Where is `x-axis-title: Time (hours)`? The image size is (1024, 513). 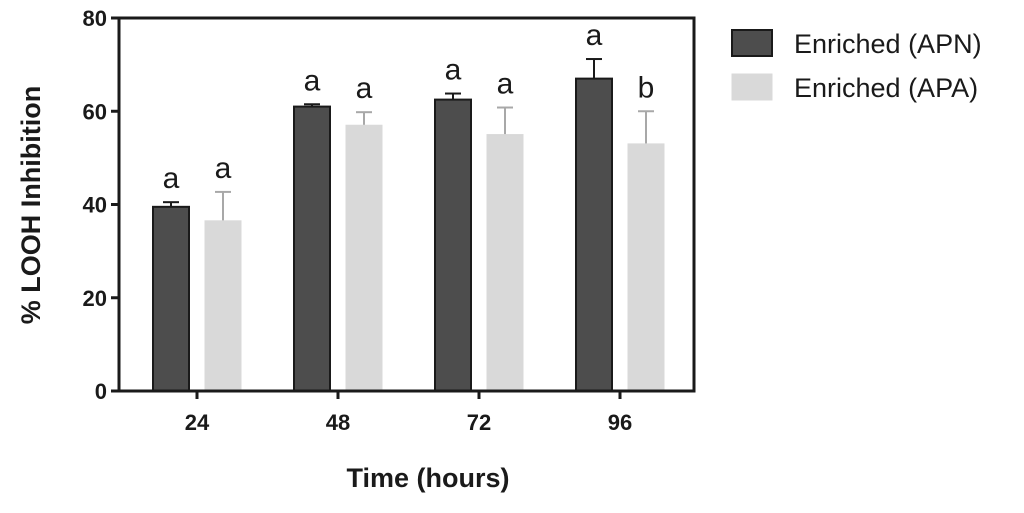
x-axis-title: Time (hours) is located at coordinates (427, 478).